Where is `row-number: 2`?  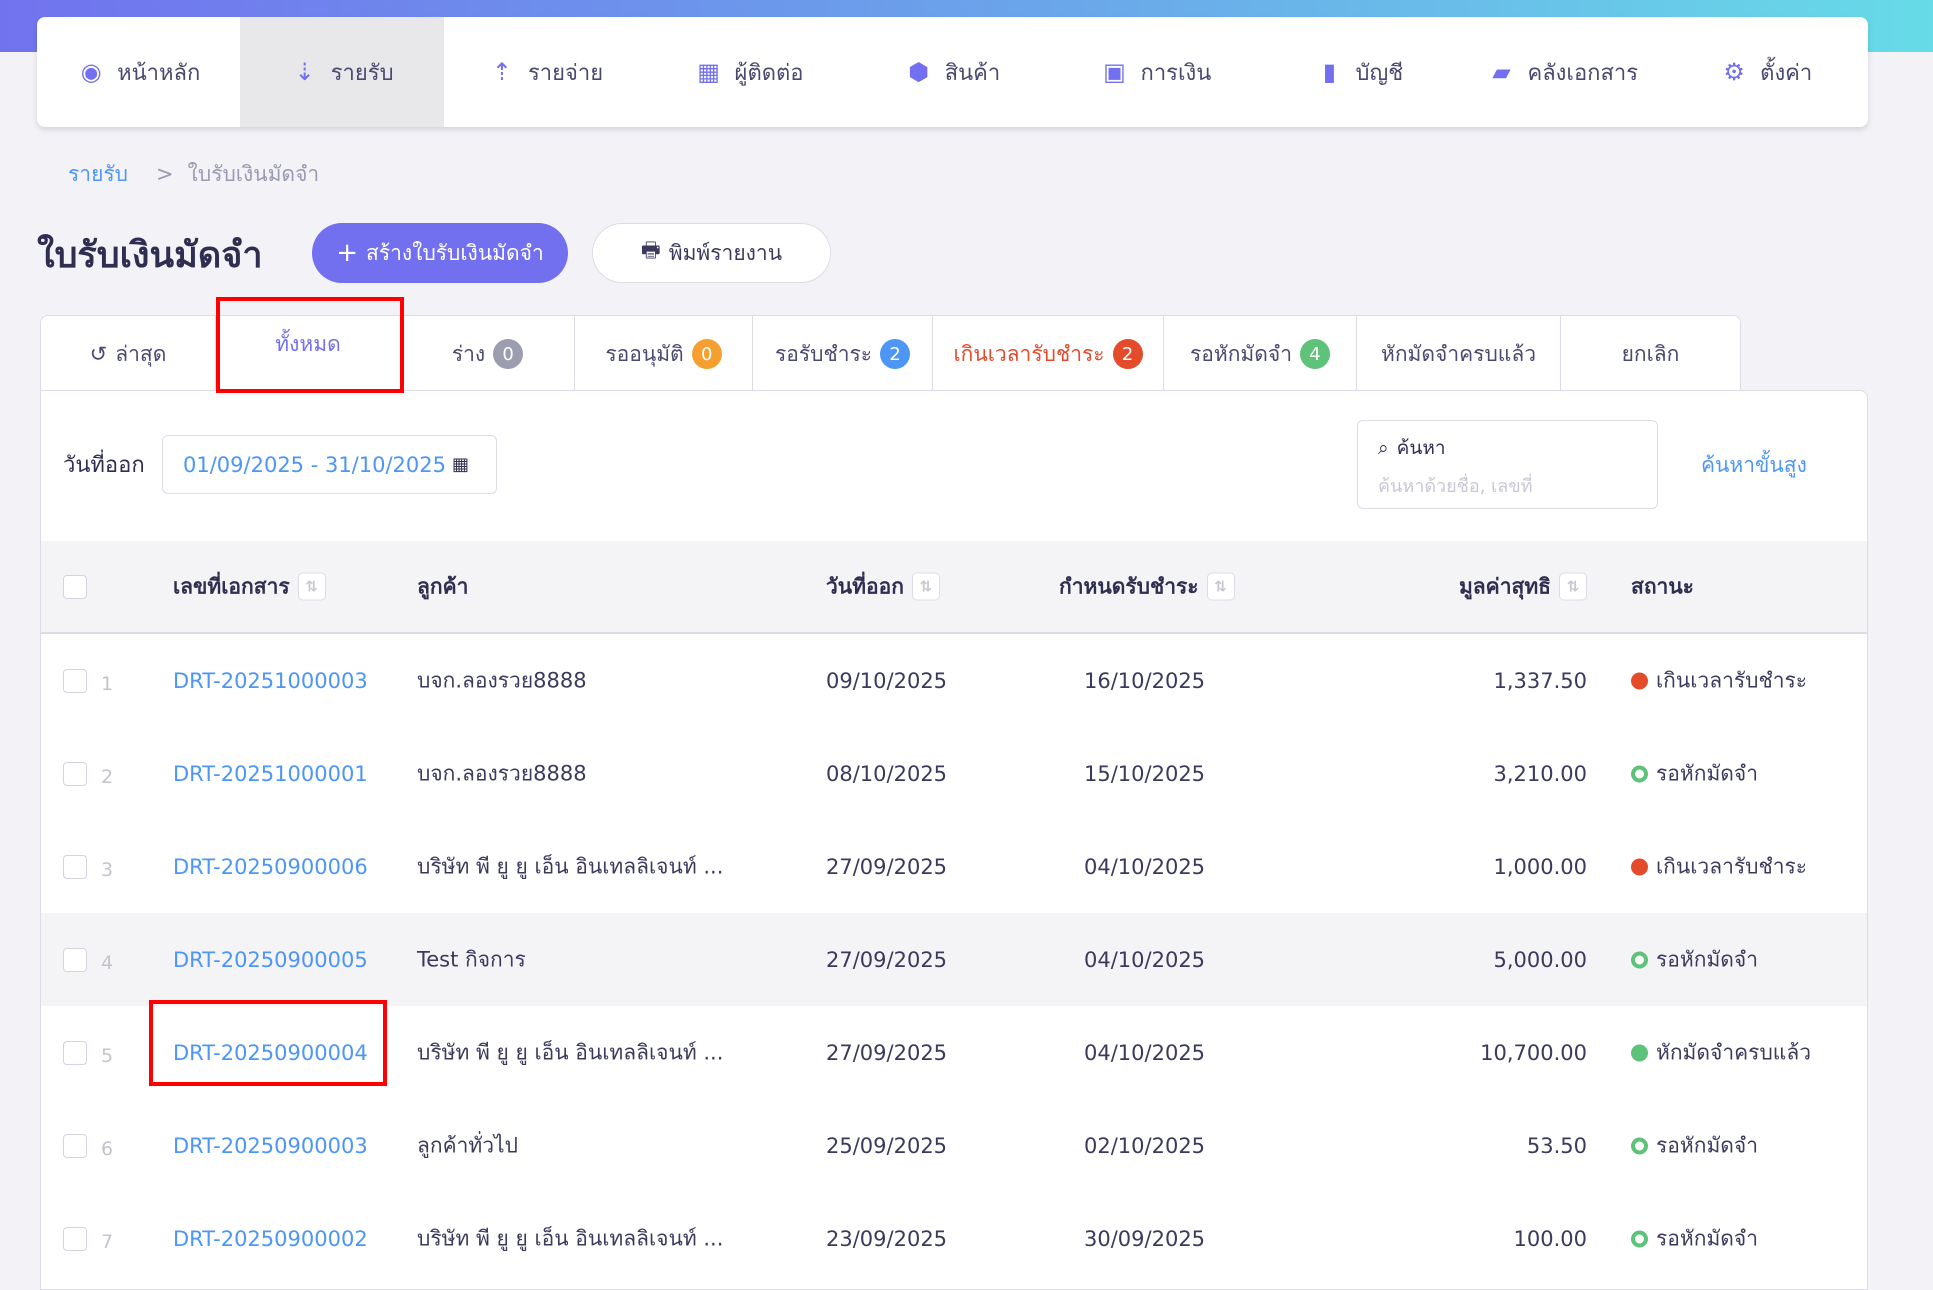
row-number: 2 is located at coordinates (107, 776).